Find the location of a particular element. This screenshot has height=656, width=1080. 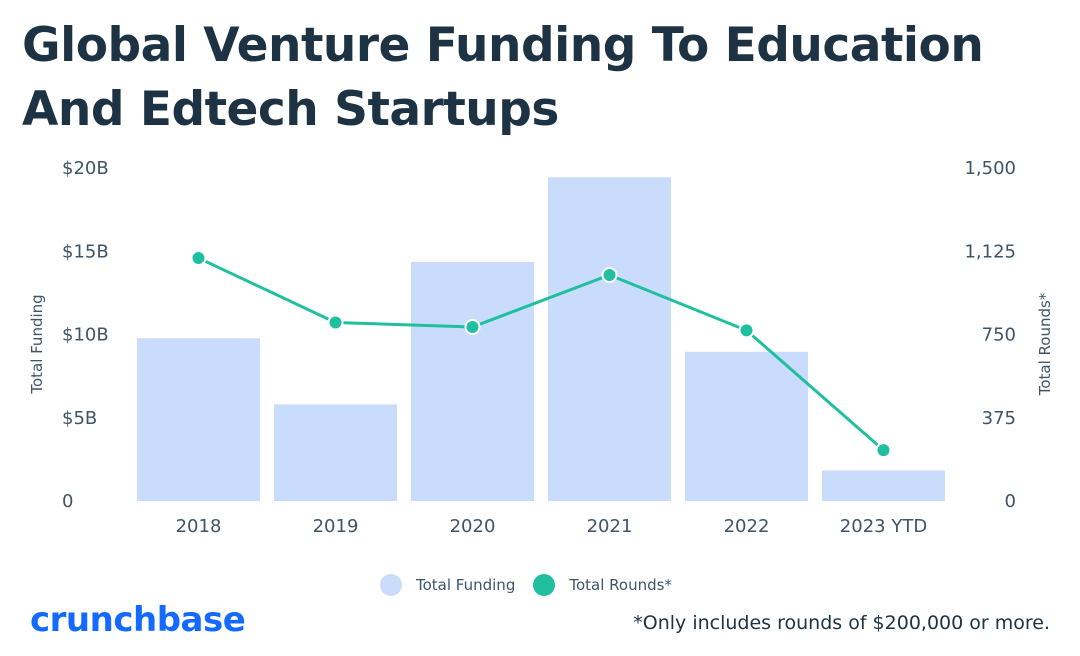

y-left-axis-title: Total Funding is located at coordinates (37, 344).